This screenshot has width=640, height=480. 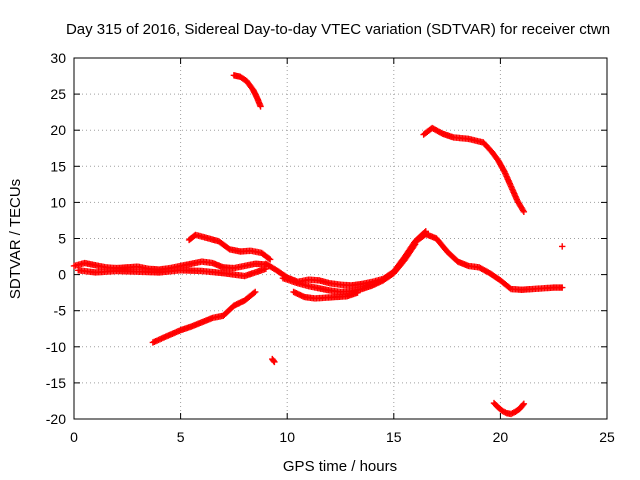 I want to click on series-arc-midday-c, so click(x=325, y=295).